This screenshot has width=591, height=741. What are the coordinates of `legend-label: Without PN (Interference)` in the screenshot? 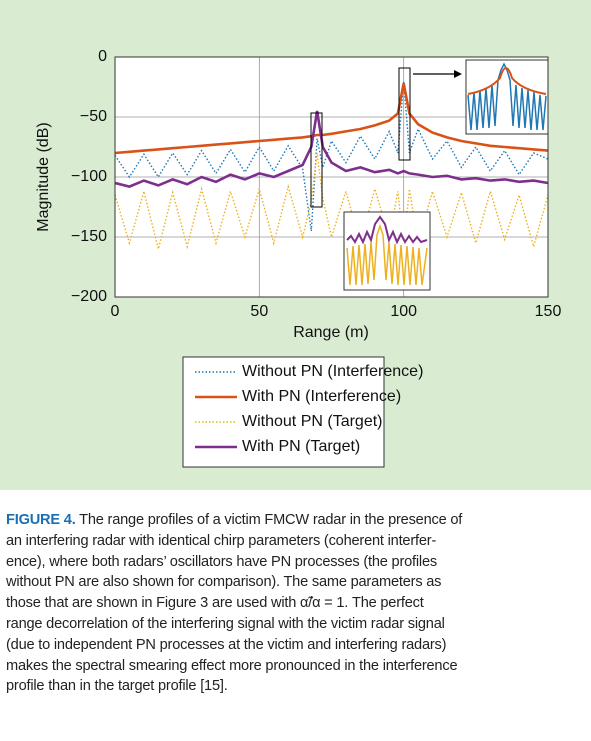 It's located at (332, 371).